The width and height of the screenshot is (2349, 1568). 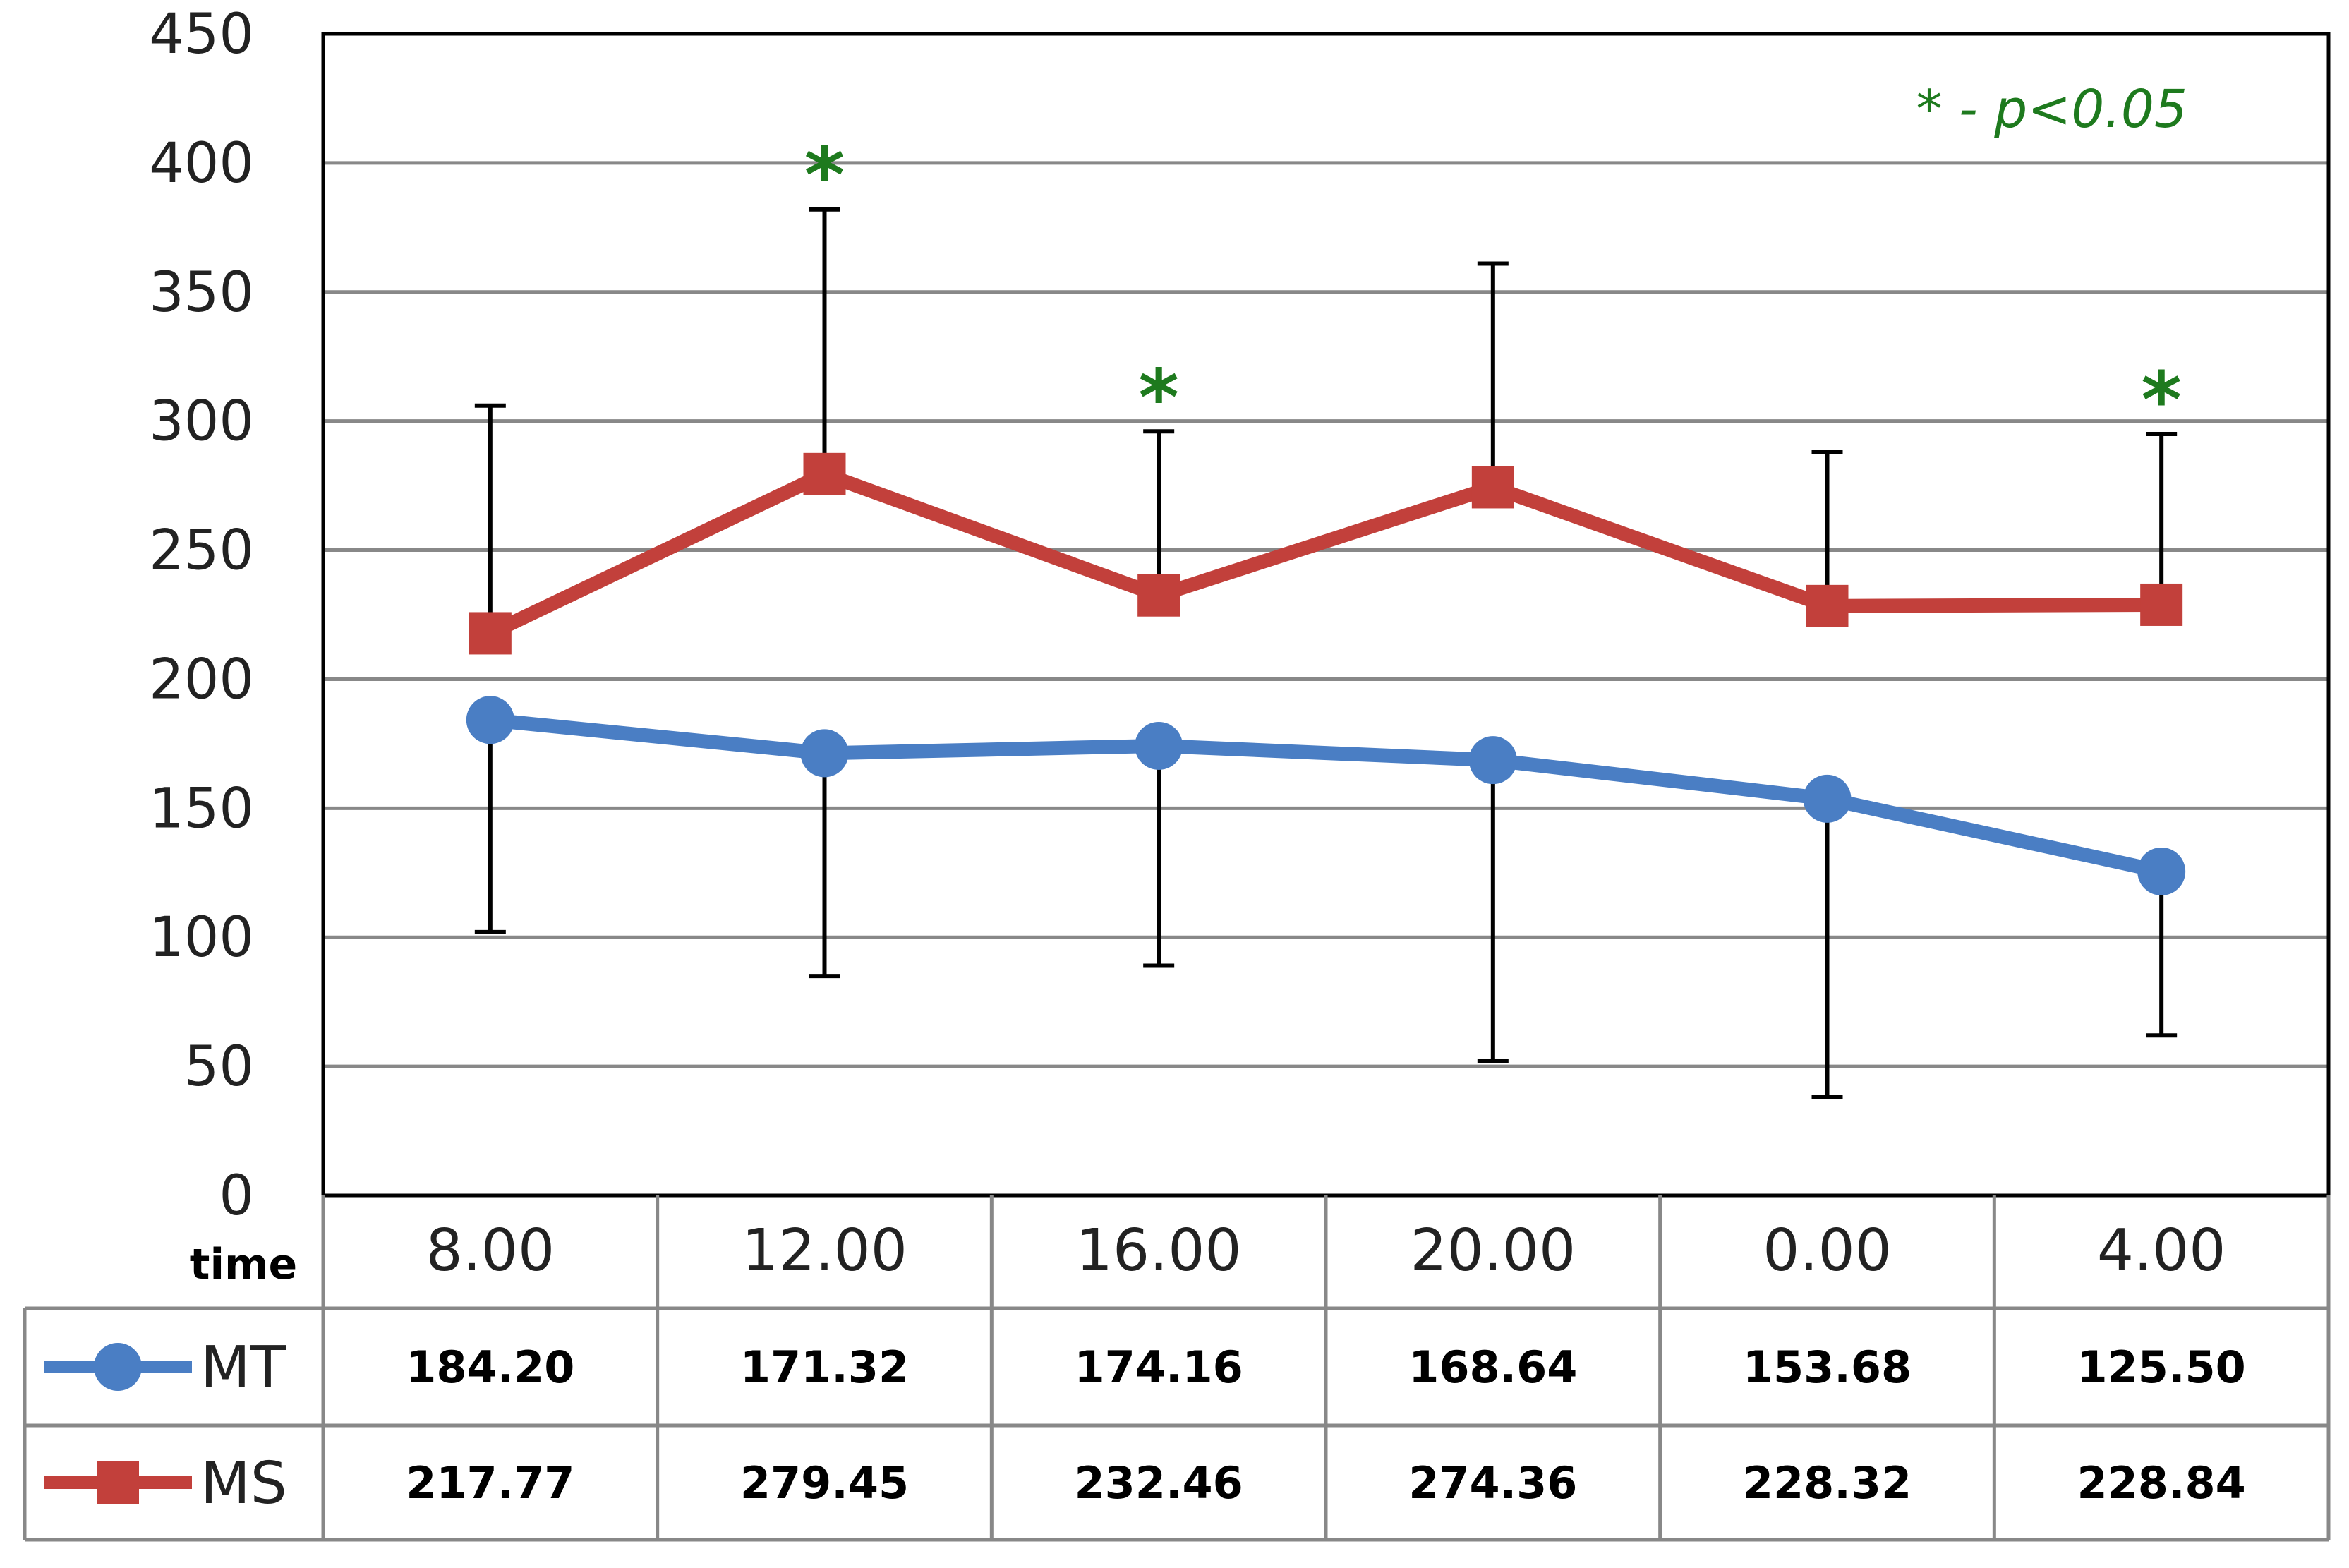 What do you see at coordinates (219, 1067) in the screenshot?
I see `y-tick-label: 50` at bounding box center [219, 1067].